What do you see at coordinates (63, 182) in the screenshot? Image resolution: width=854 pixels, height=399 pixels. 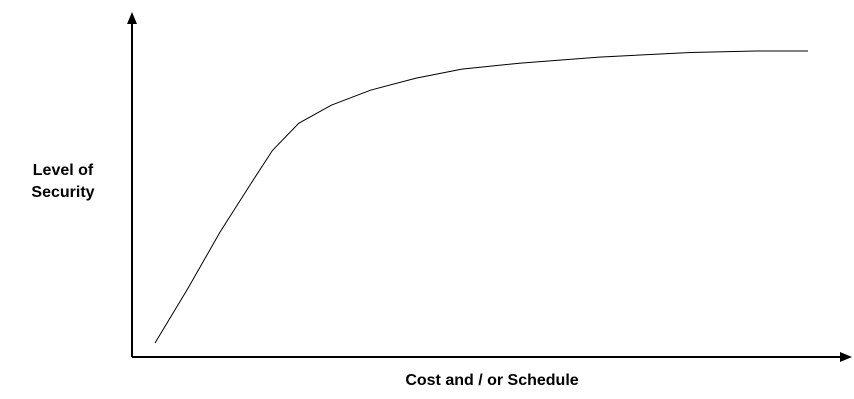 I see `y-axis-label: Level of Security` at bounding box center [63, 182].